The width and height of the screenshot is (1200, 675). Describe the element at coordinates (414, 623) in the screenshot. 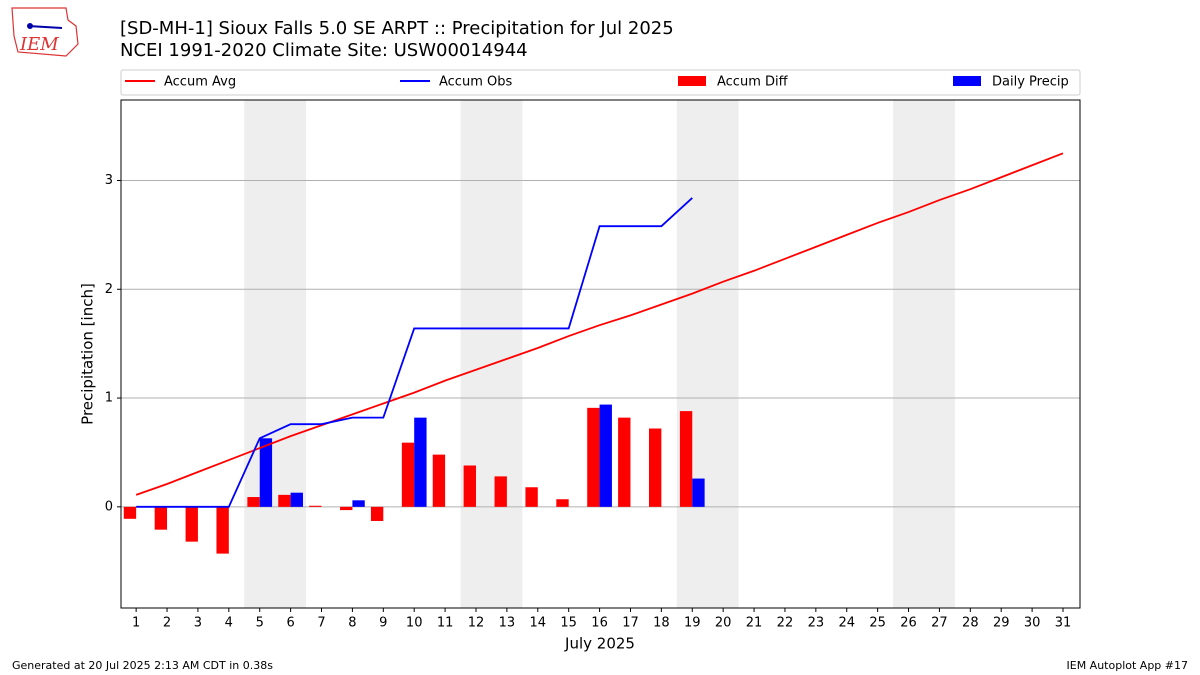

I see `x-tick-label: 10` at that location.